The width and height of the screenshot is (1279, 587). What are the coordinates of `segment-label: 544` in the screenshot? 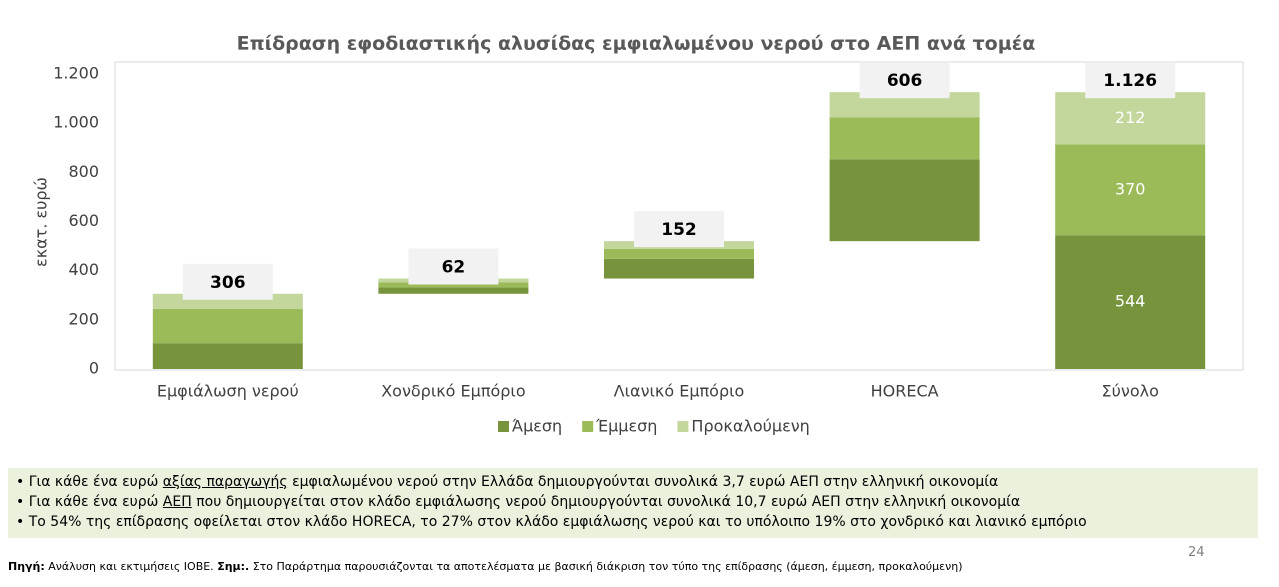 It's located at (1130, 301).